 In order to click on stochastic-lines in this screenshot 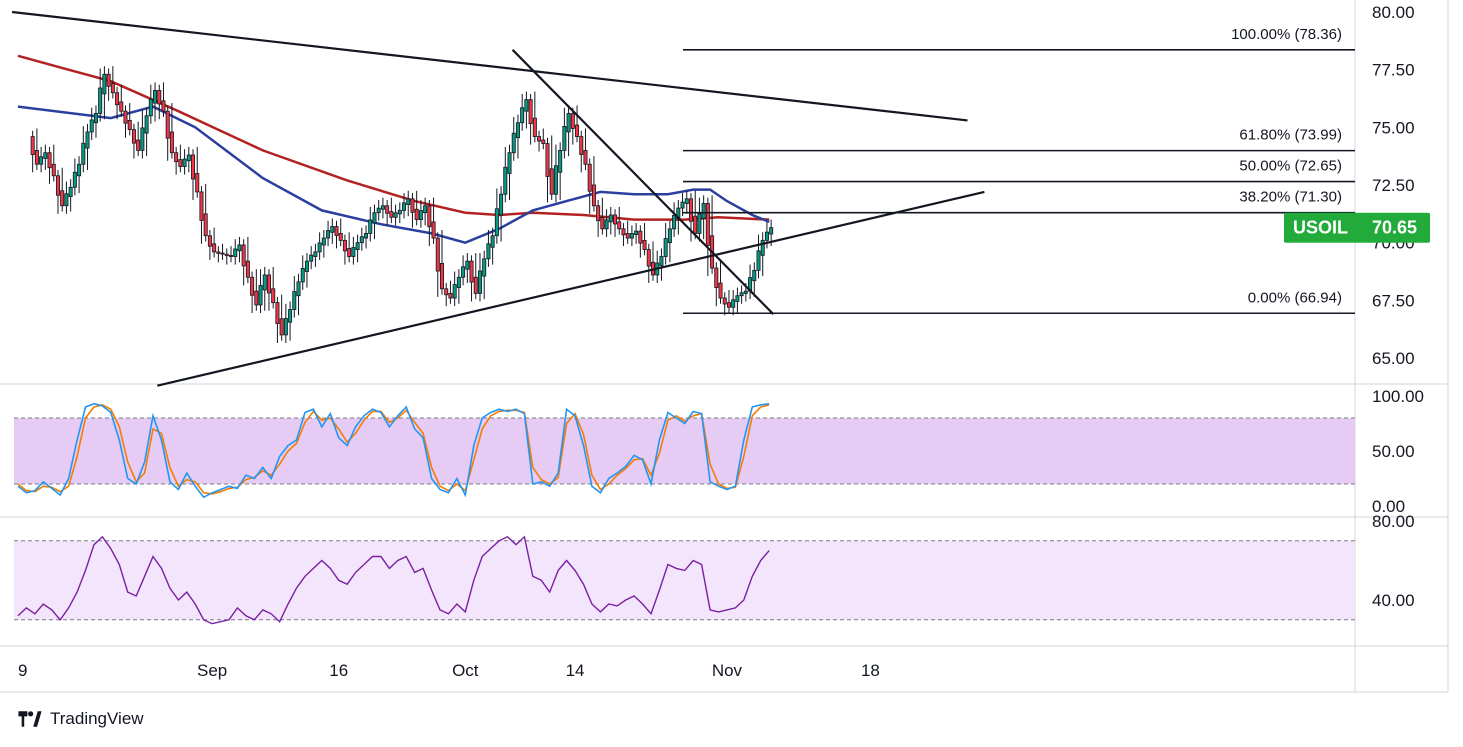, I will do `click(393, 450)`.